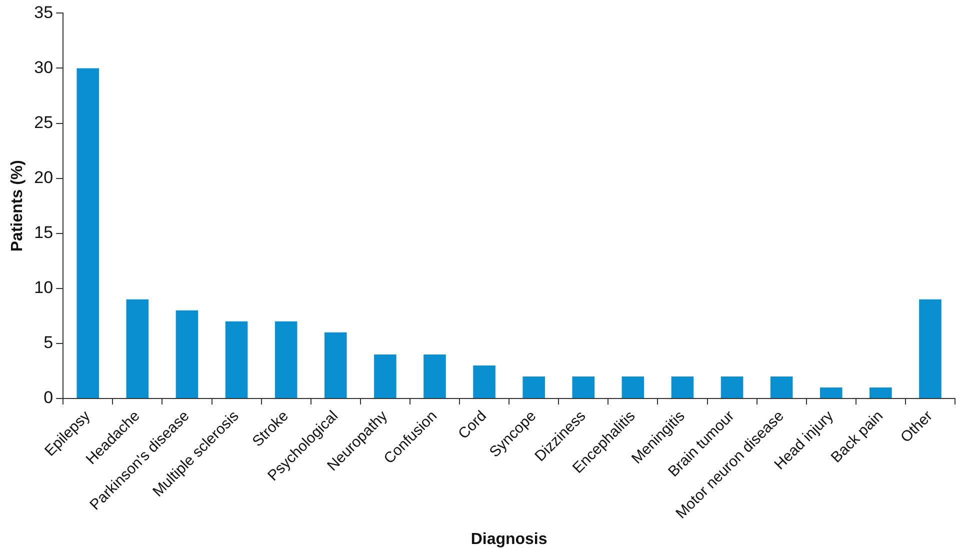  Describe the element at coordinates (44, 122) in the screenshot. I see `y-tick-label: 25` at that location.